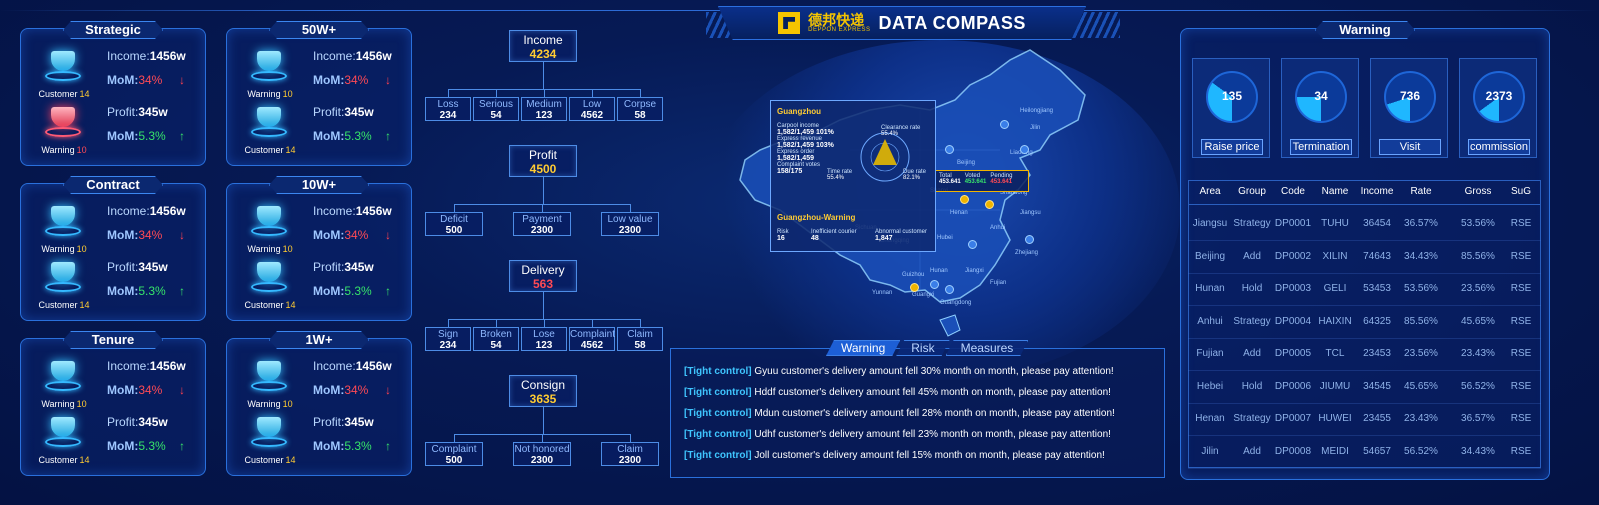 This screenshot has height=505, width=1599. Describe the element at coordinates (1421, 191) in the screenshot. I see `table-header-rate: Rate` at that location.